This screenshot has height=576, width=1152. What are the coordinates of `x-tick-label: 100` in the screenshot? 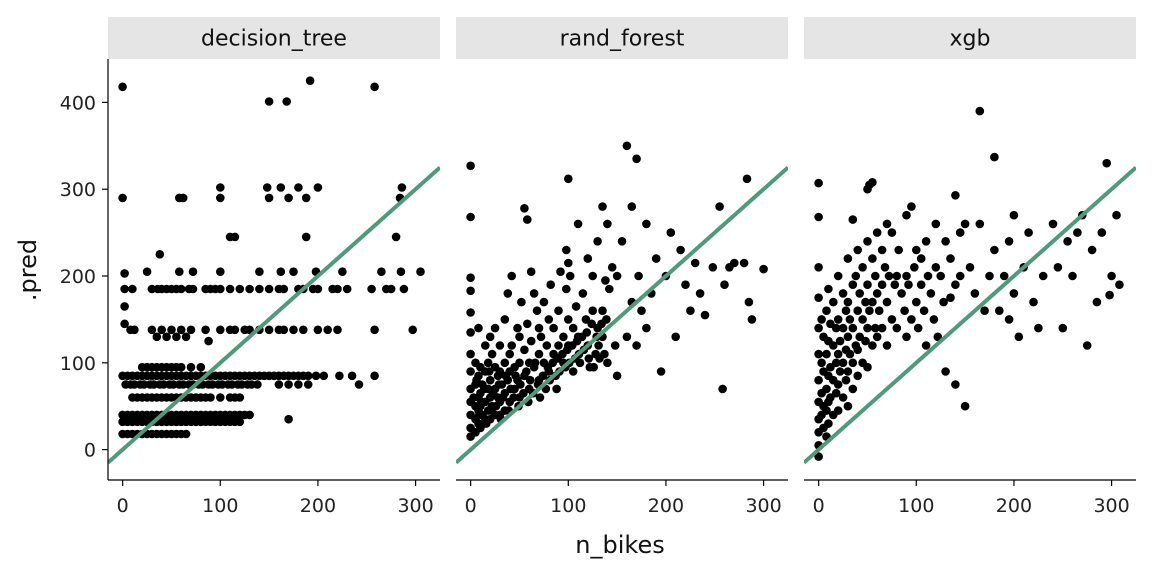 It's located at (916, 506).